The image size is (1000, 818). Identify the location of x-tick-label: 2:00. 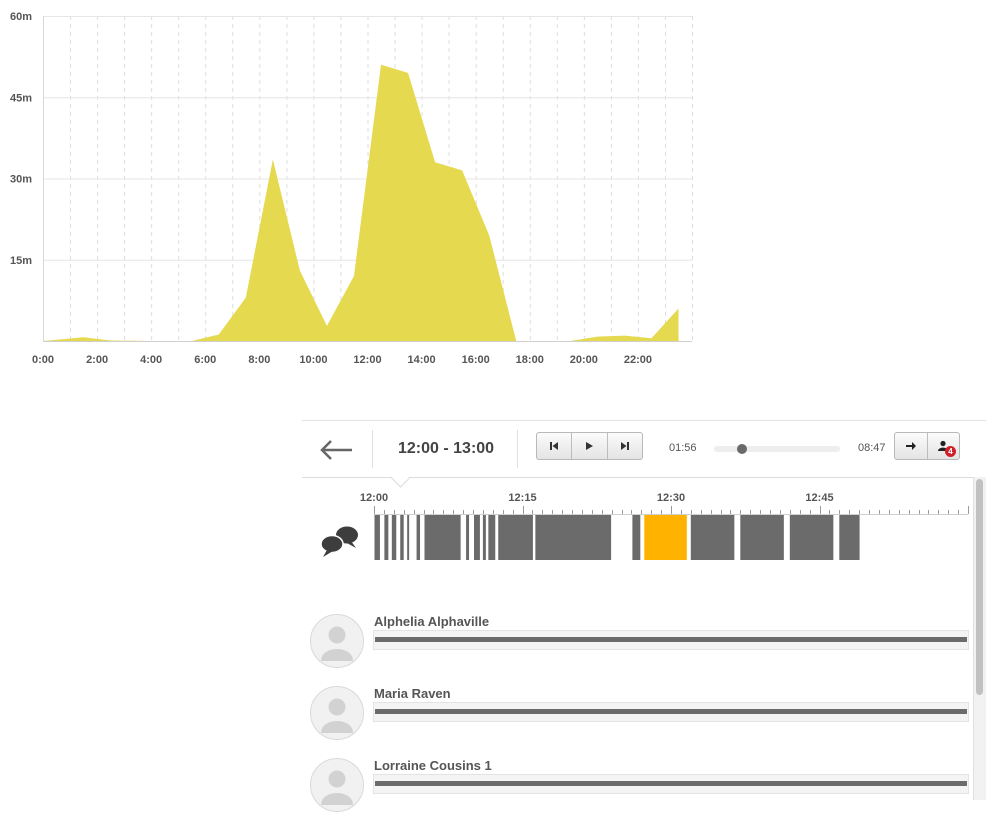
(97, 360).